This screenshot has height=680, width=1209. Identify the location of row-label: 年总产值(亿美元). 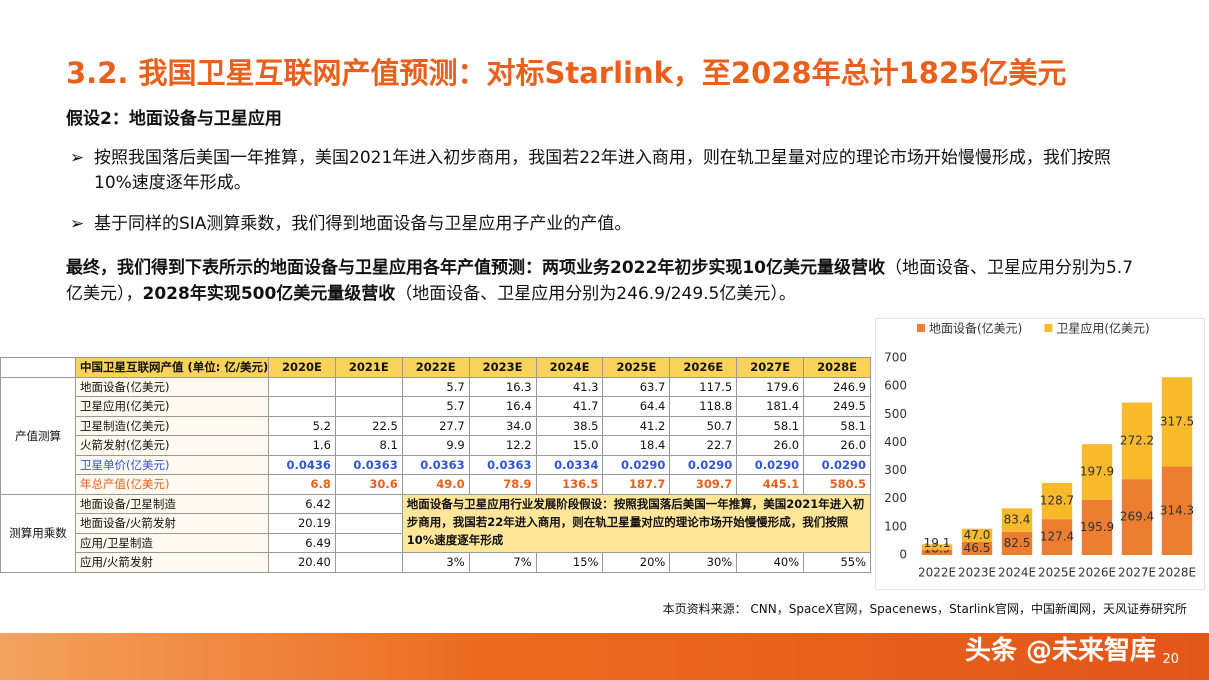
(172, 484).